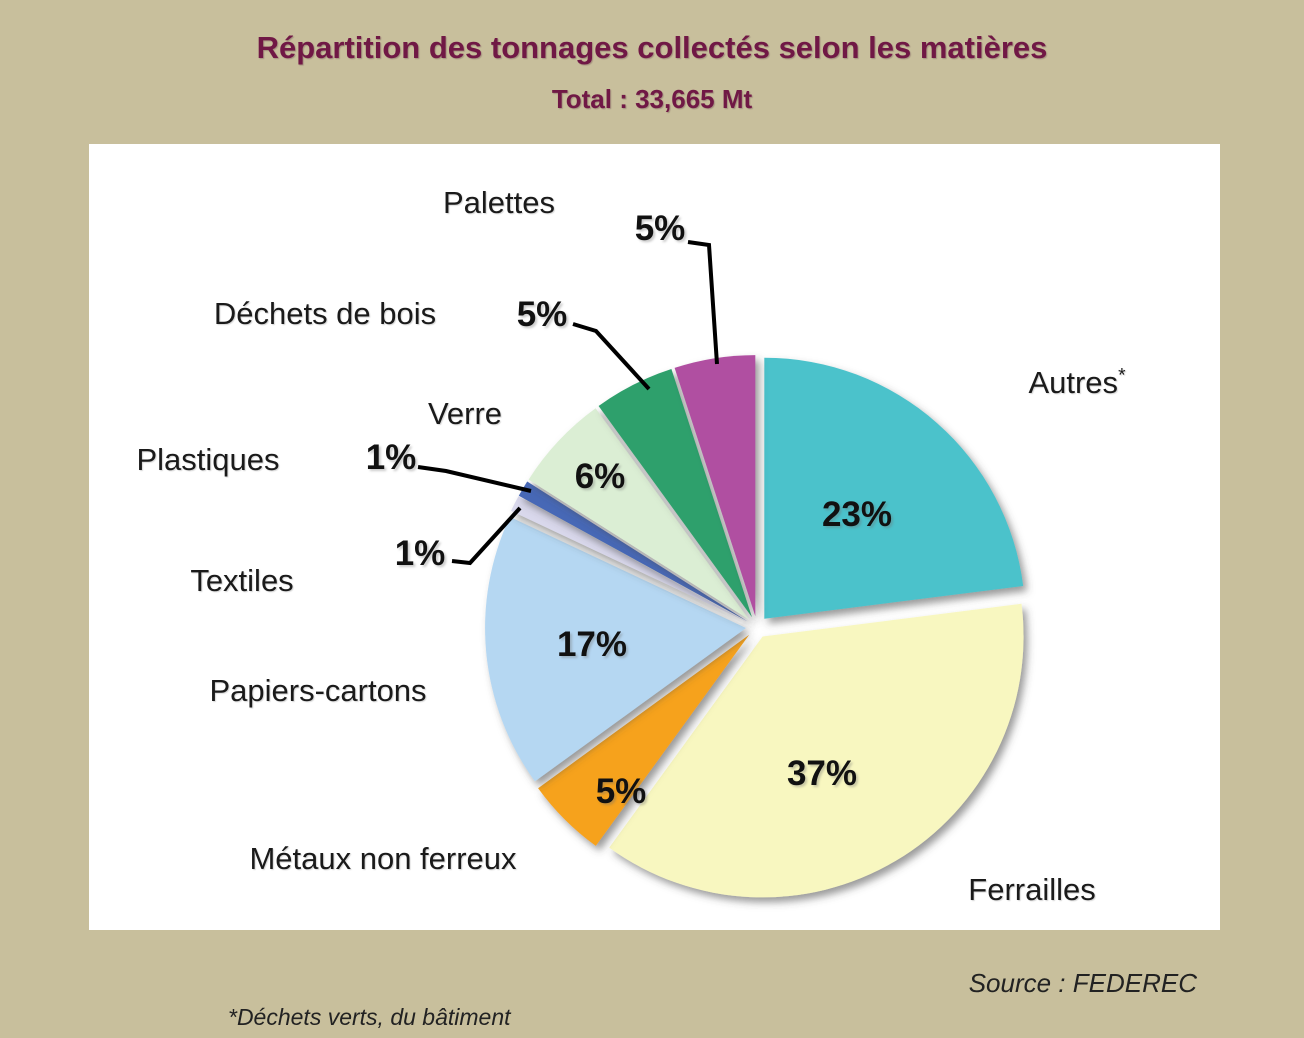  I want to click on leader-line-plastiques, so click(474, 479).